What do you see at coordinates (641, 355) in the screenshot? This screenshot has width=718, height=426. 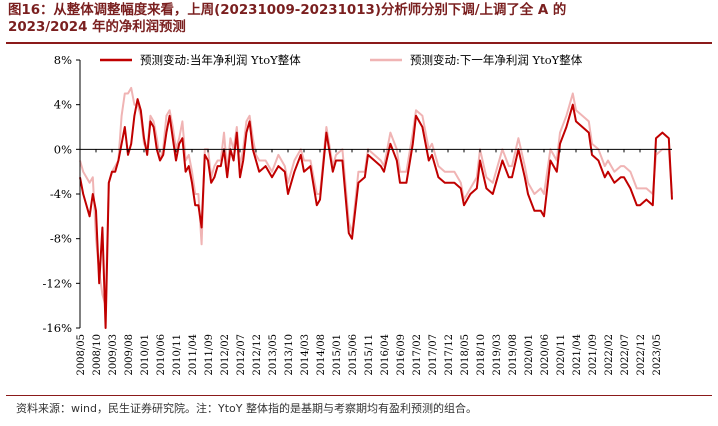 I see `x-tick-label: 2022/12` at bounding box center [641, 355].